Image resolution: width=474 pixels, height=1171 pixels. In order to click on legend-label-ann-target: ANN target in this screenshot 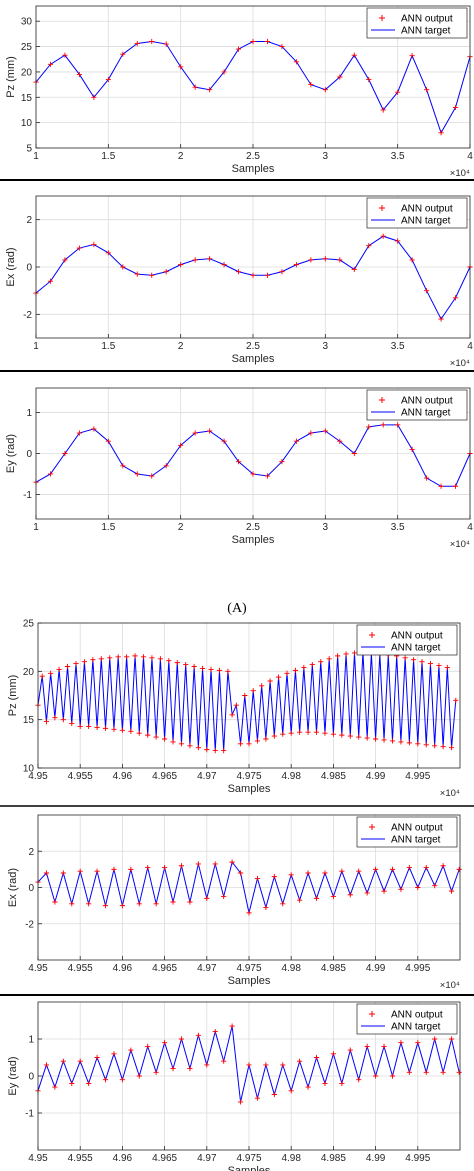, I will do `click(416, 648)`.